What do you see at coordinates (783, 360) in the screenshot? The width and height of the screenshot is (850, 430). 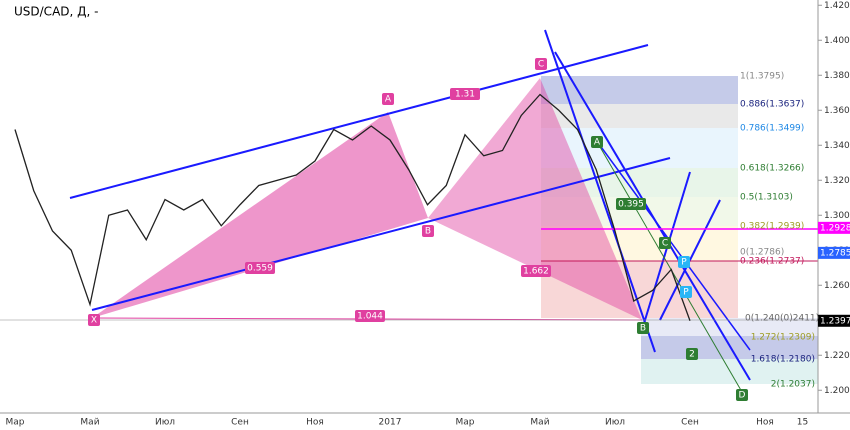 I see `fib-label: 1.618(1.2180)` at bounding box center [783, 360].